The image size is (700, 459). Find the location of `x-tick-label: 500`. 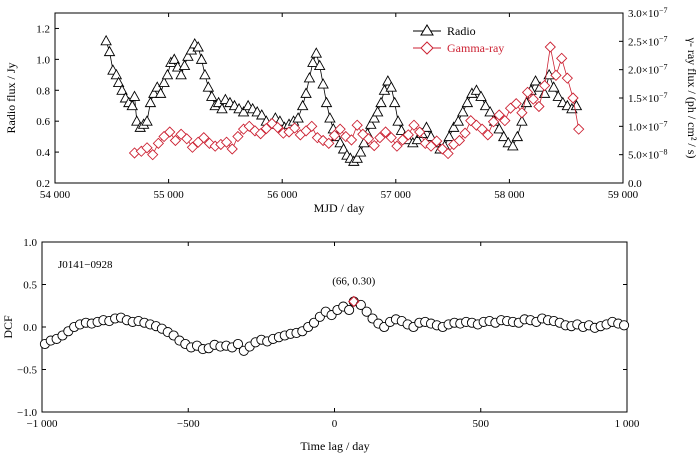

x-tick-label: 500 is located at coordinates (481, 424).